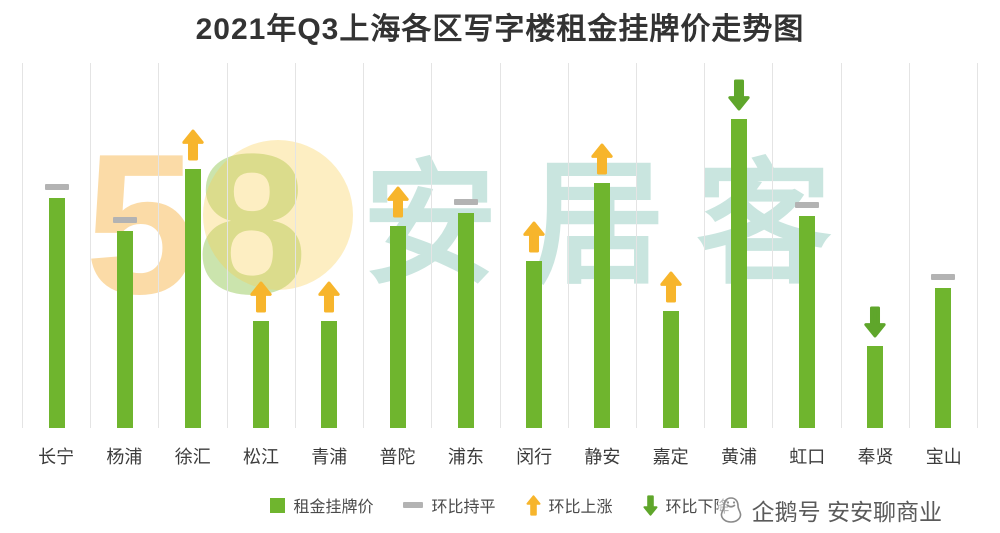 Image resolution: width=1000 pixels, height=533 pixels. I want to click on source-footer: 企鹅号 安安聊商业, so click(829, 510).